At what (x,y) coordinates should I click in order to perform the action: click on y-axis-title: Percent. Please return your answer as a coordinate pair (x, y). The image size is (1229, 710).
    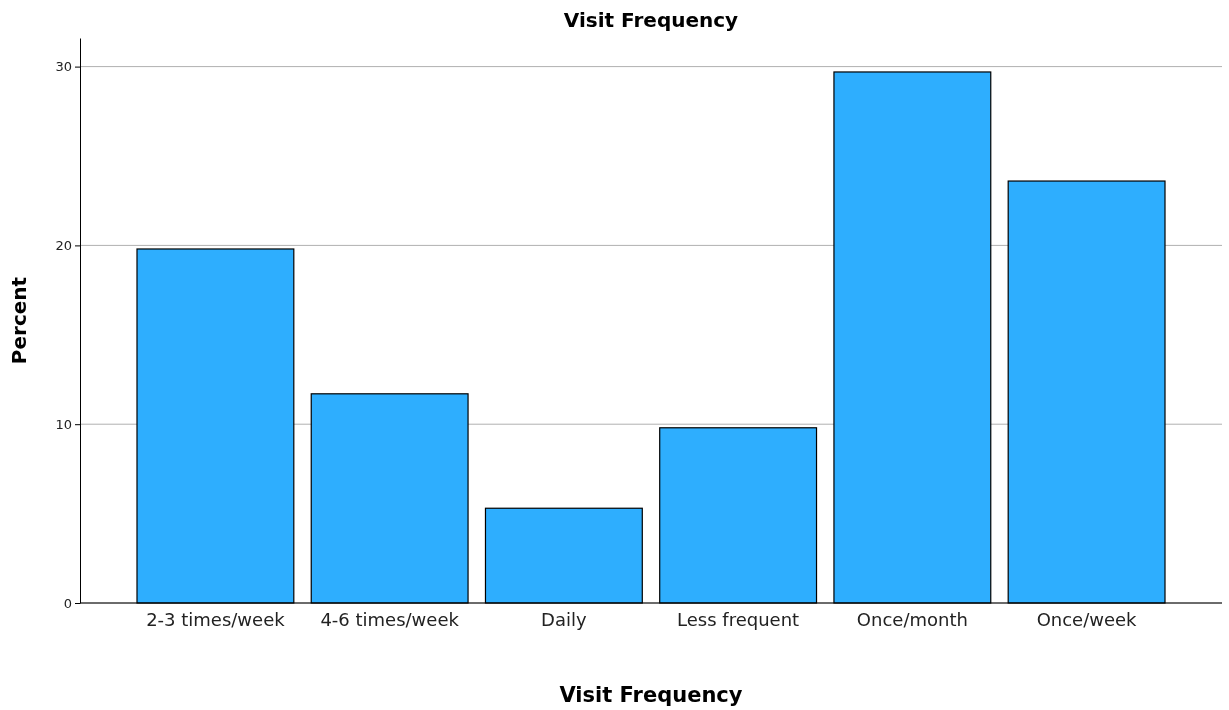
    Looking at the image, I should click on (19, 320).